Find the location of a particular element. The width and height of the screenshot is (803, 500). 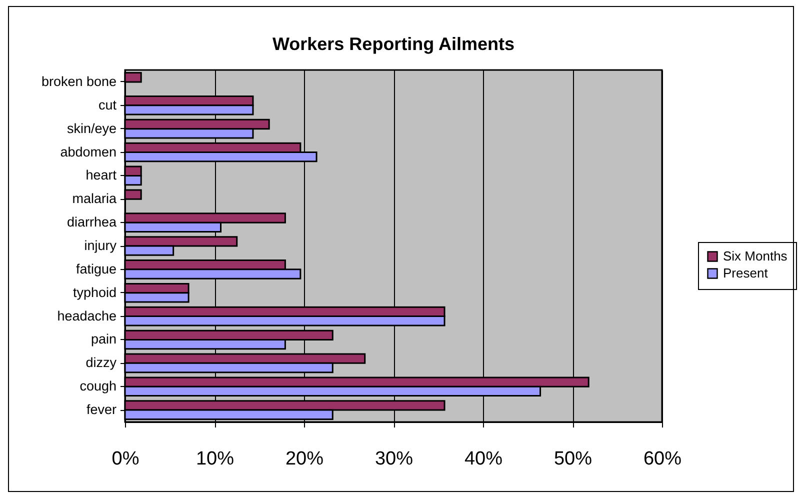

y-tick-label: cough is located at coordinates (98, 386).